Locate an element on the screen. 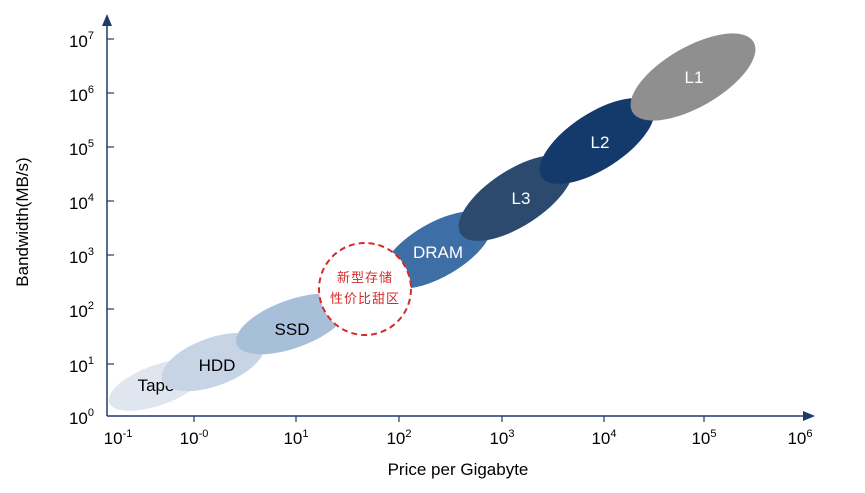 The image size is (865, 493). x-tick-label: 10⁻¹ is located at coordinates (118, 438).